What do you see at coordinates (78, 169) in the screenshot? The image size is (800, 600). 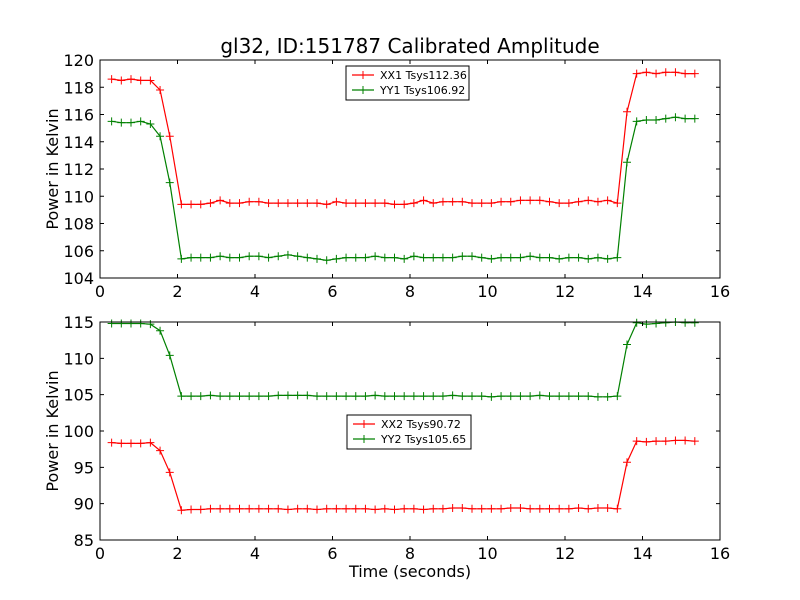 I see `y-tick-label: 112` at bounding box center [78, 169].